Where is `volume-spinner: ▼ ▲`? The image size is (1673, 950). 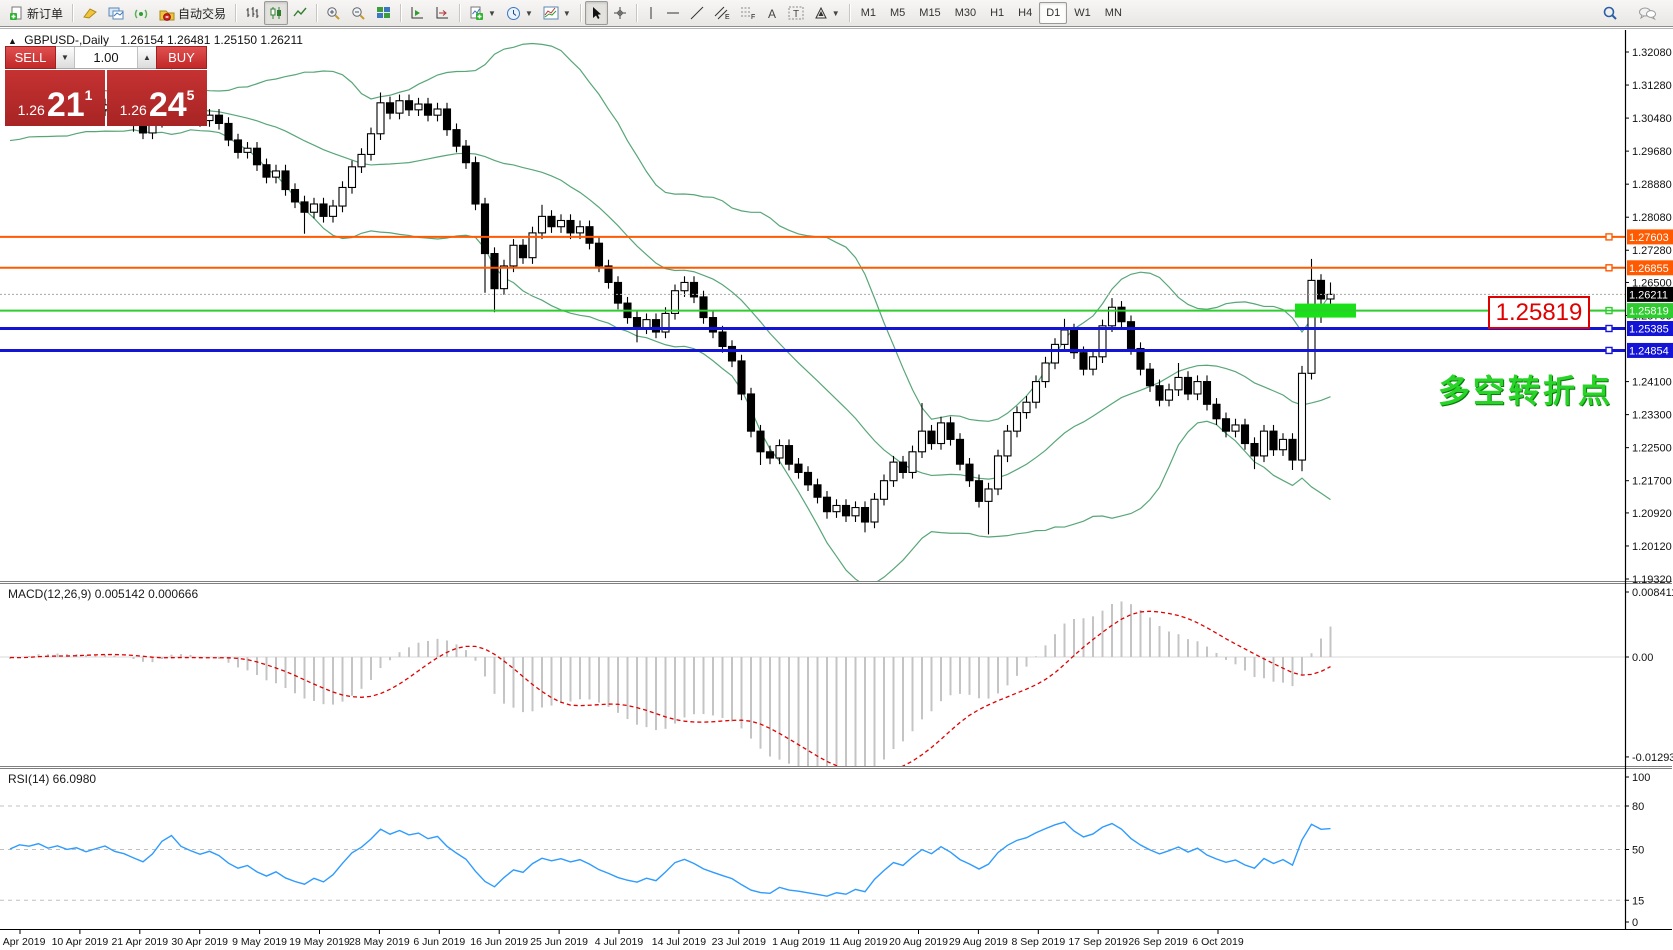
volume-spinner: ▼ ▲ is located at coordinates (106, 57).